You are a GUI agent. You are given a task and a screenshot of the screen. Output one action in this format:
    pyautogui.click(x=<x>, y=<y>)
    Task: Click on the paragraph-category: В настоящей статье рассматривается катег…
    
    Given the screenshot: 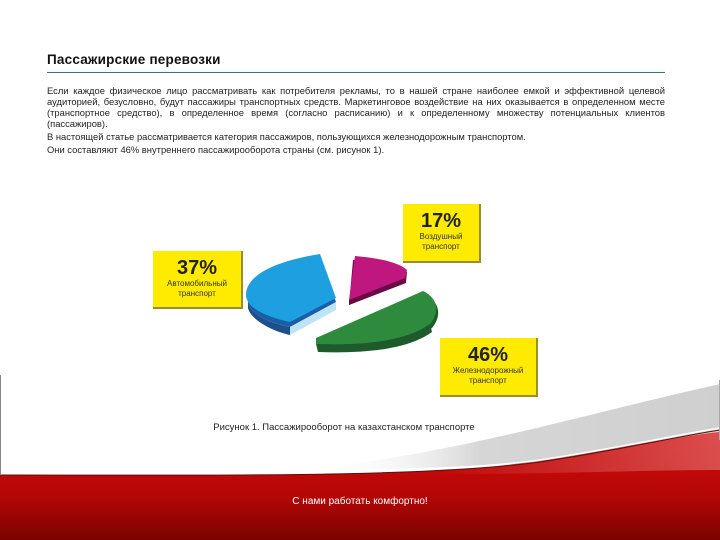 What is the action you would take?
    pyautogui.click(x=286, y=136)
    